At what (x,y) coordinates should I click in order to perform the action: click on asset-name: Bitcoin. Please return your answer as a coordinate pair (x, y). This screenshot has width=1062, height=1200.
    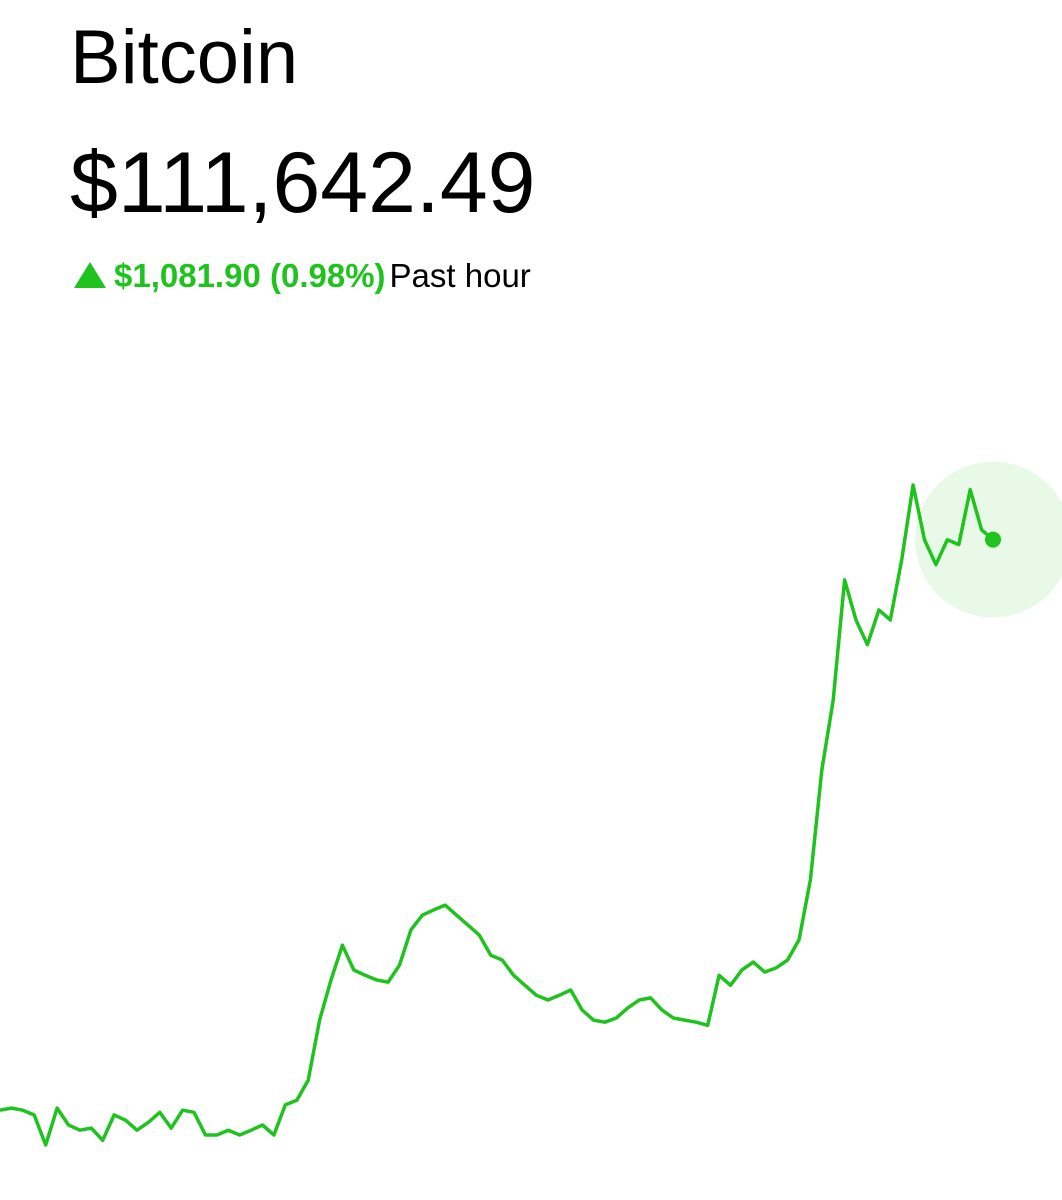
    Looking at the image, I should click on (184, 57).